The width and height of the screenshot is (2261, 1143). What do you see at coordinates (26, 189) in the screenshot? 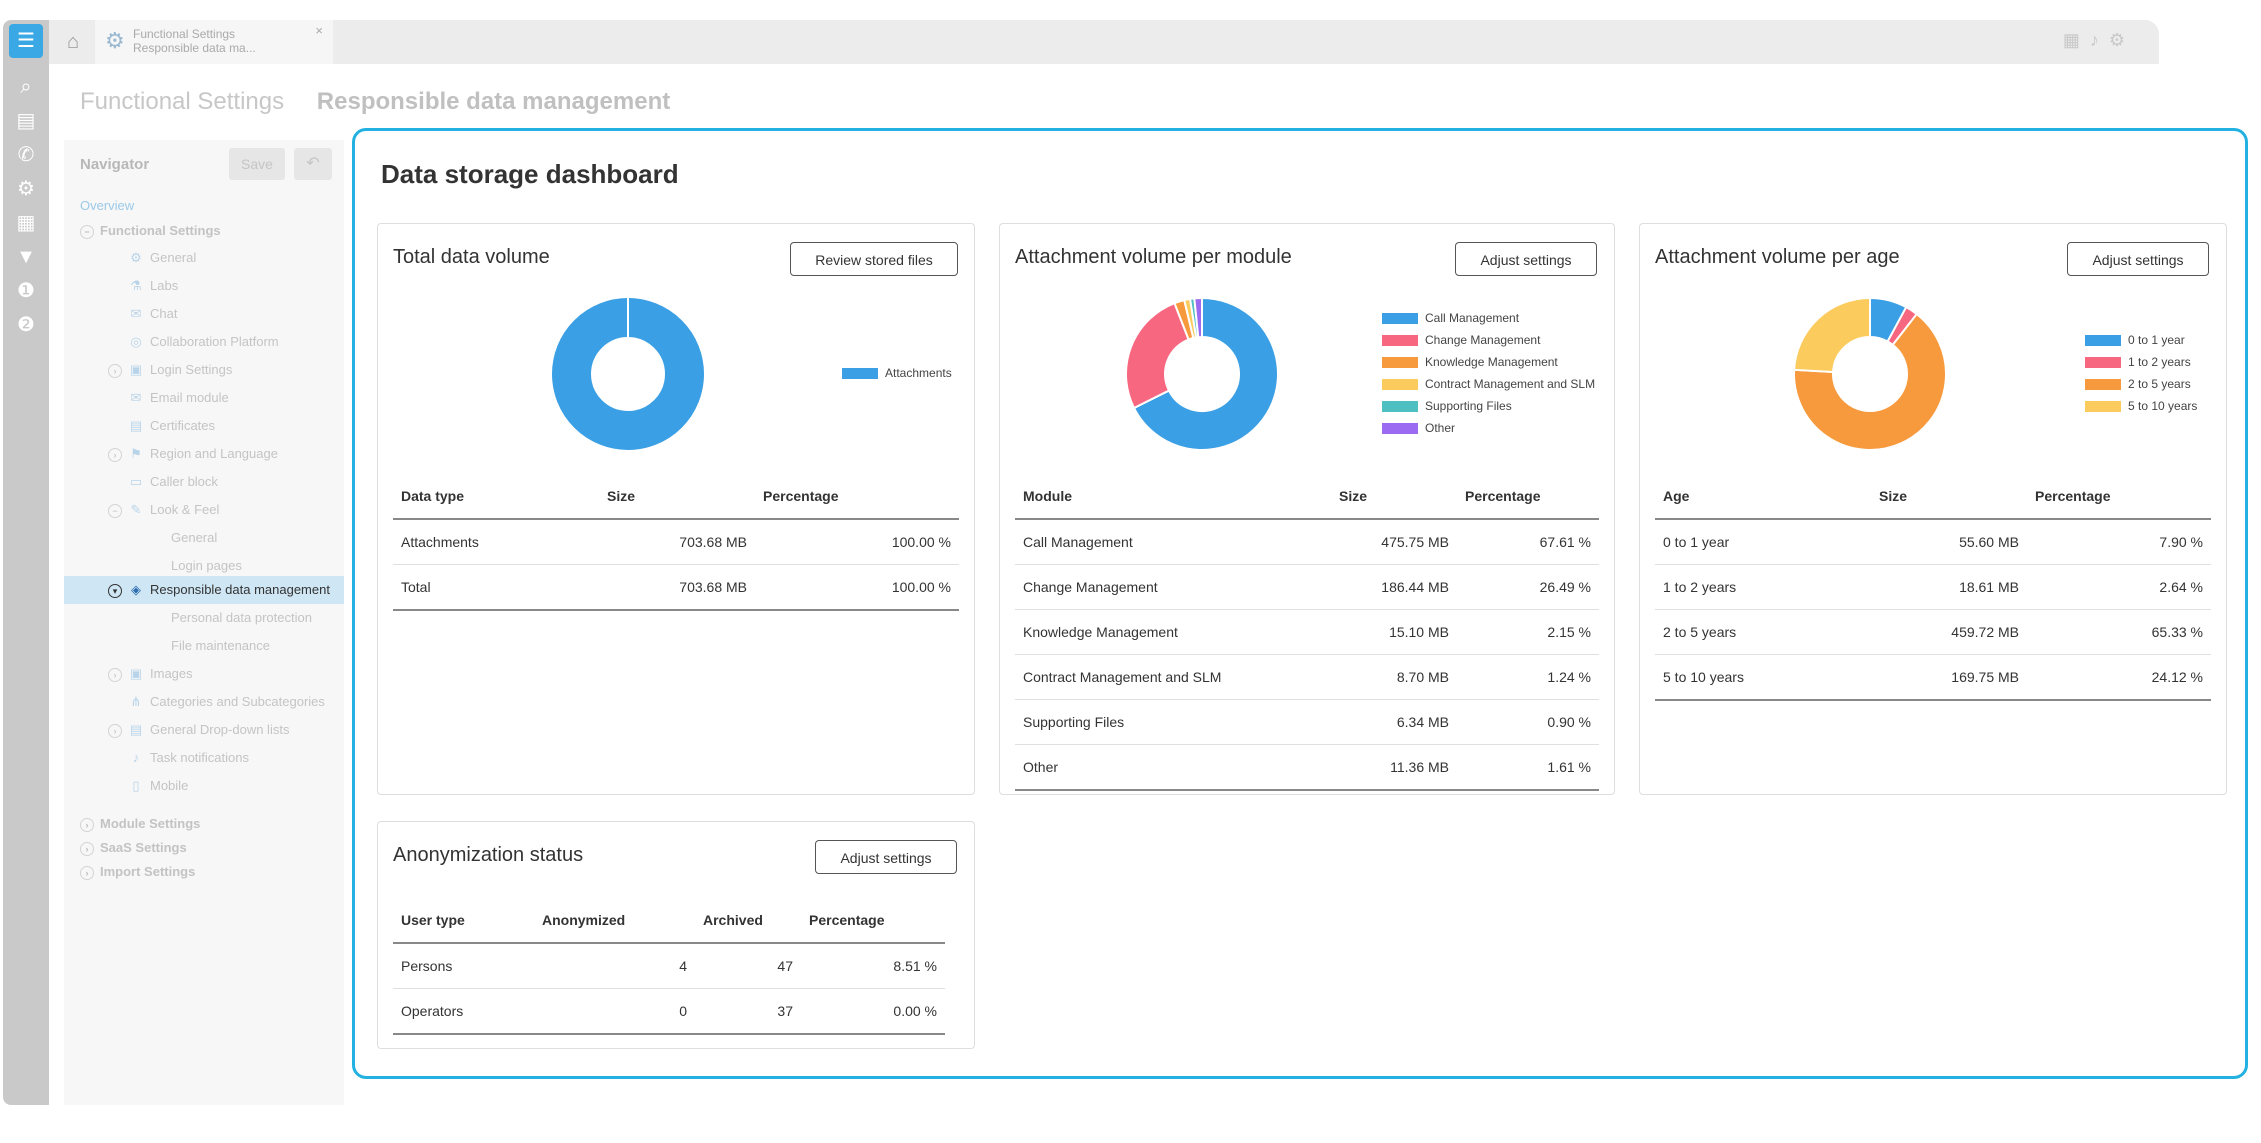
I see `settings-gears-icon: ⚙` at bounding box center [26, 189].